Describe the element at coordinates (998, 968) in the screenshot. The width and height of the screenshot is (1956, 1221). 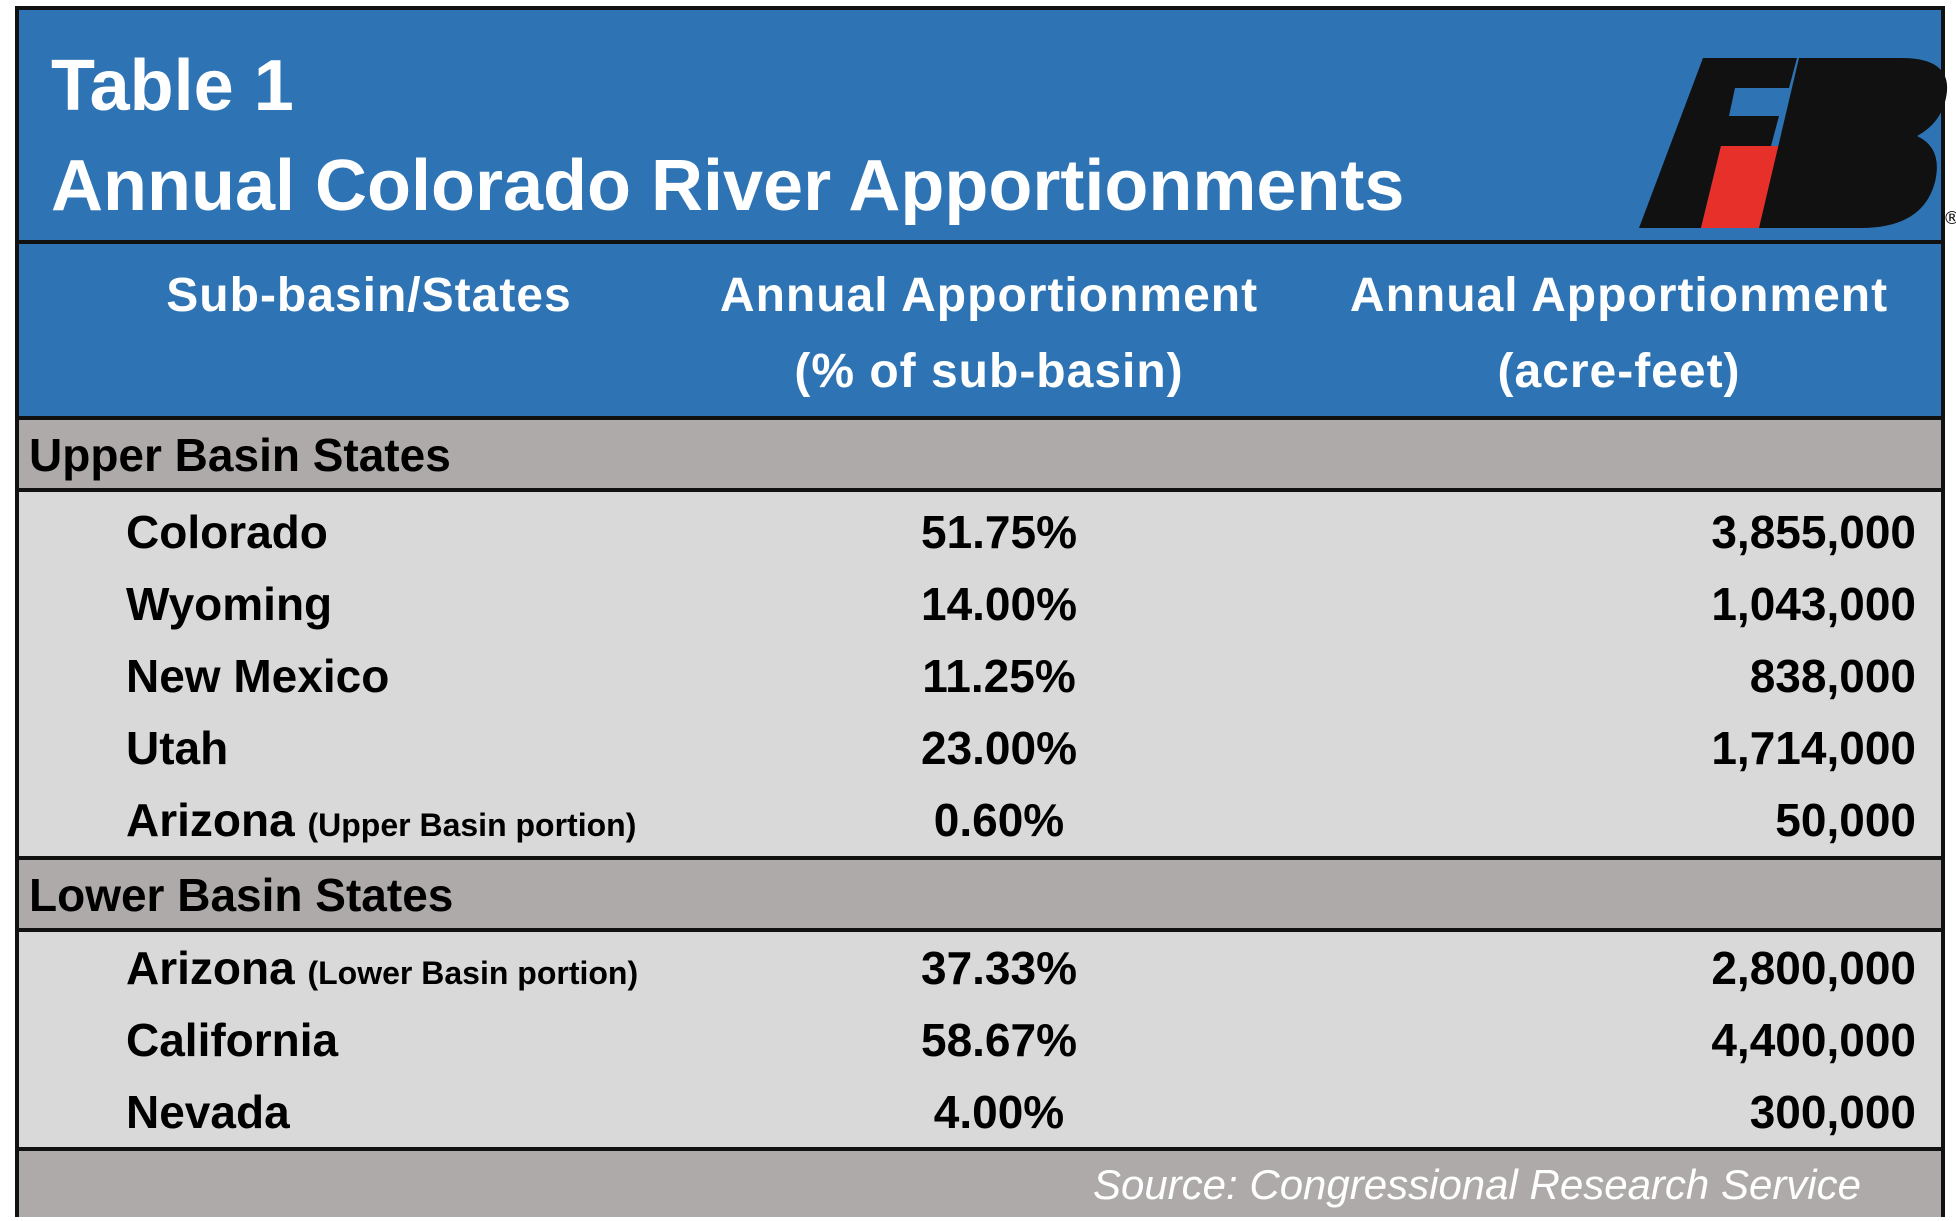
I see `percent-value: 37.33%` at that location.